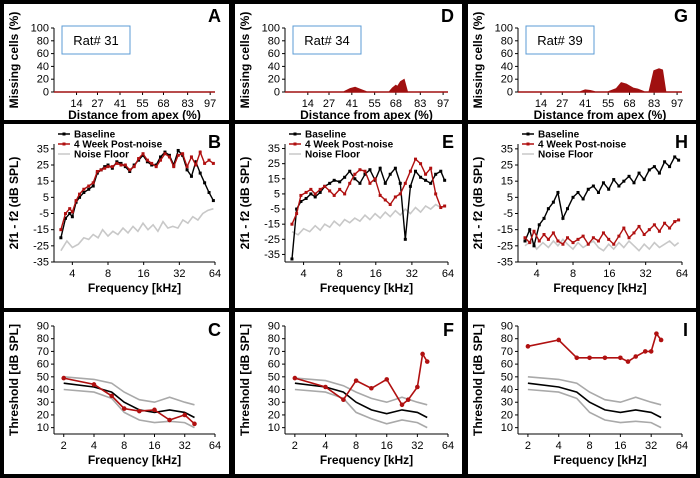  Describe the element at coordinates (274, 80) in the screenshot. I see `y-tick-label: 20` at that location.